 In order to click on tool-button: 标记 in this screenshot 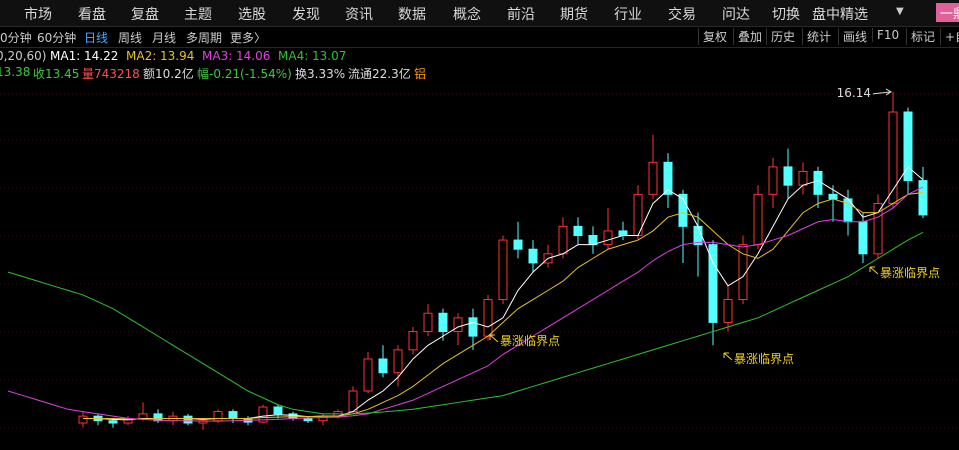, I will do `click(922, 36)`.